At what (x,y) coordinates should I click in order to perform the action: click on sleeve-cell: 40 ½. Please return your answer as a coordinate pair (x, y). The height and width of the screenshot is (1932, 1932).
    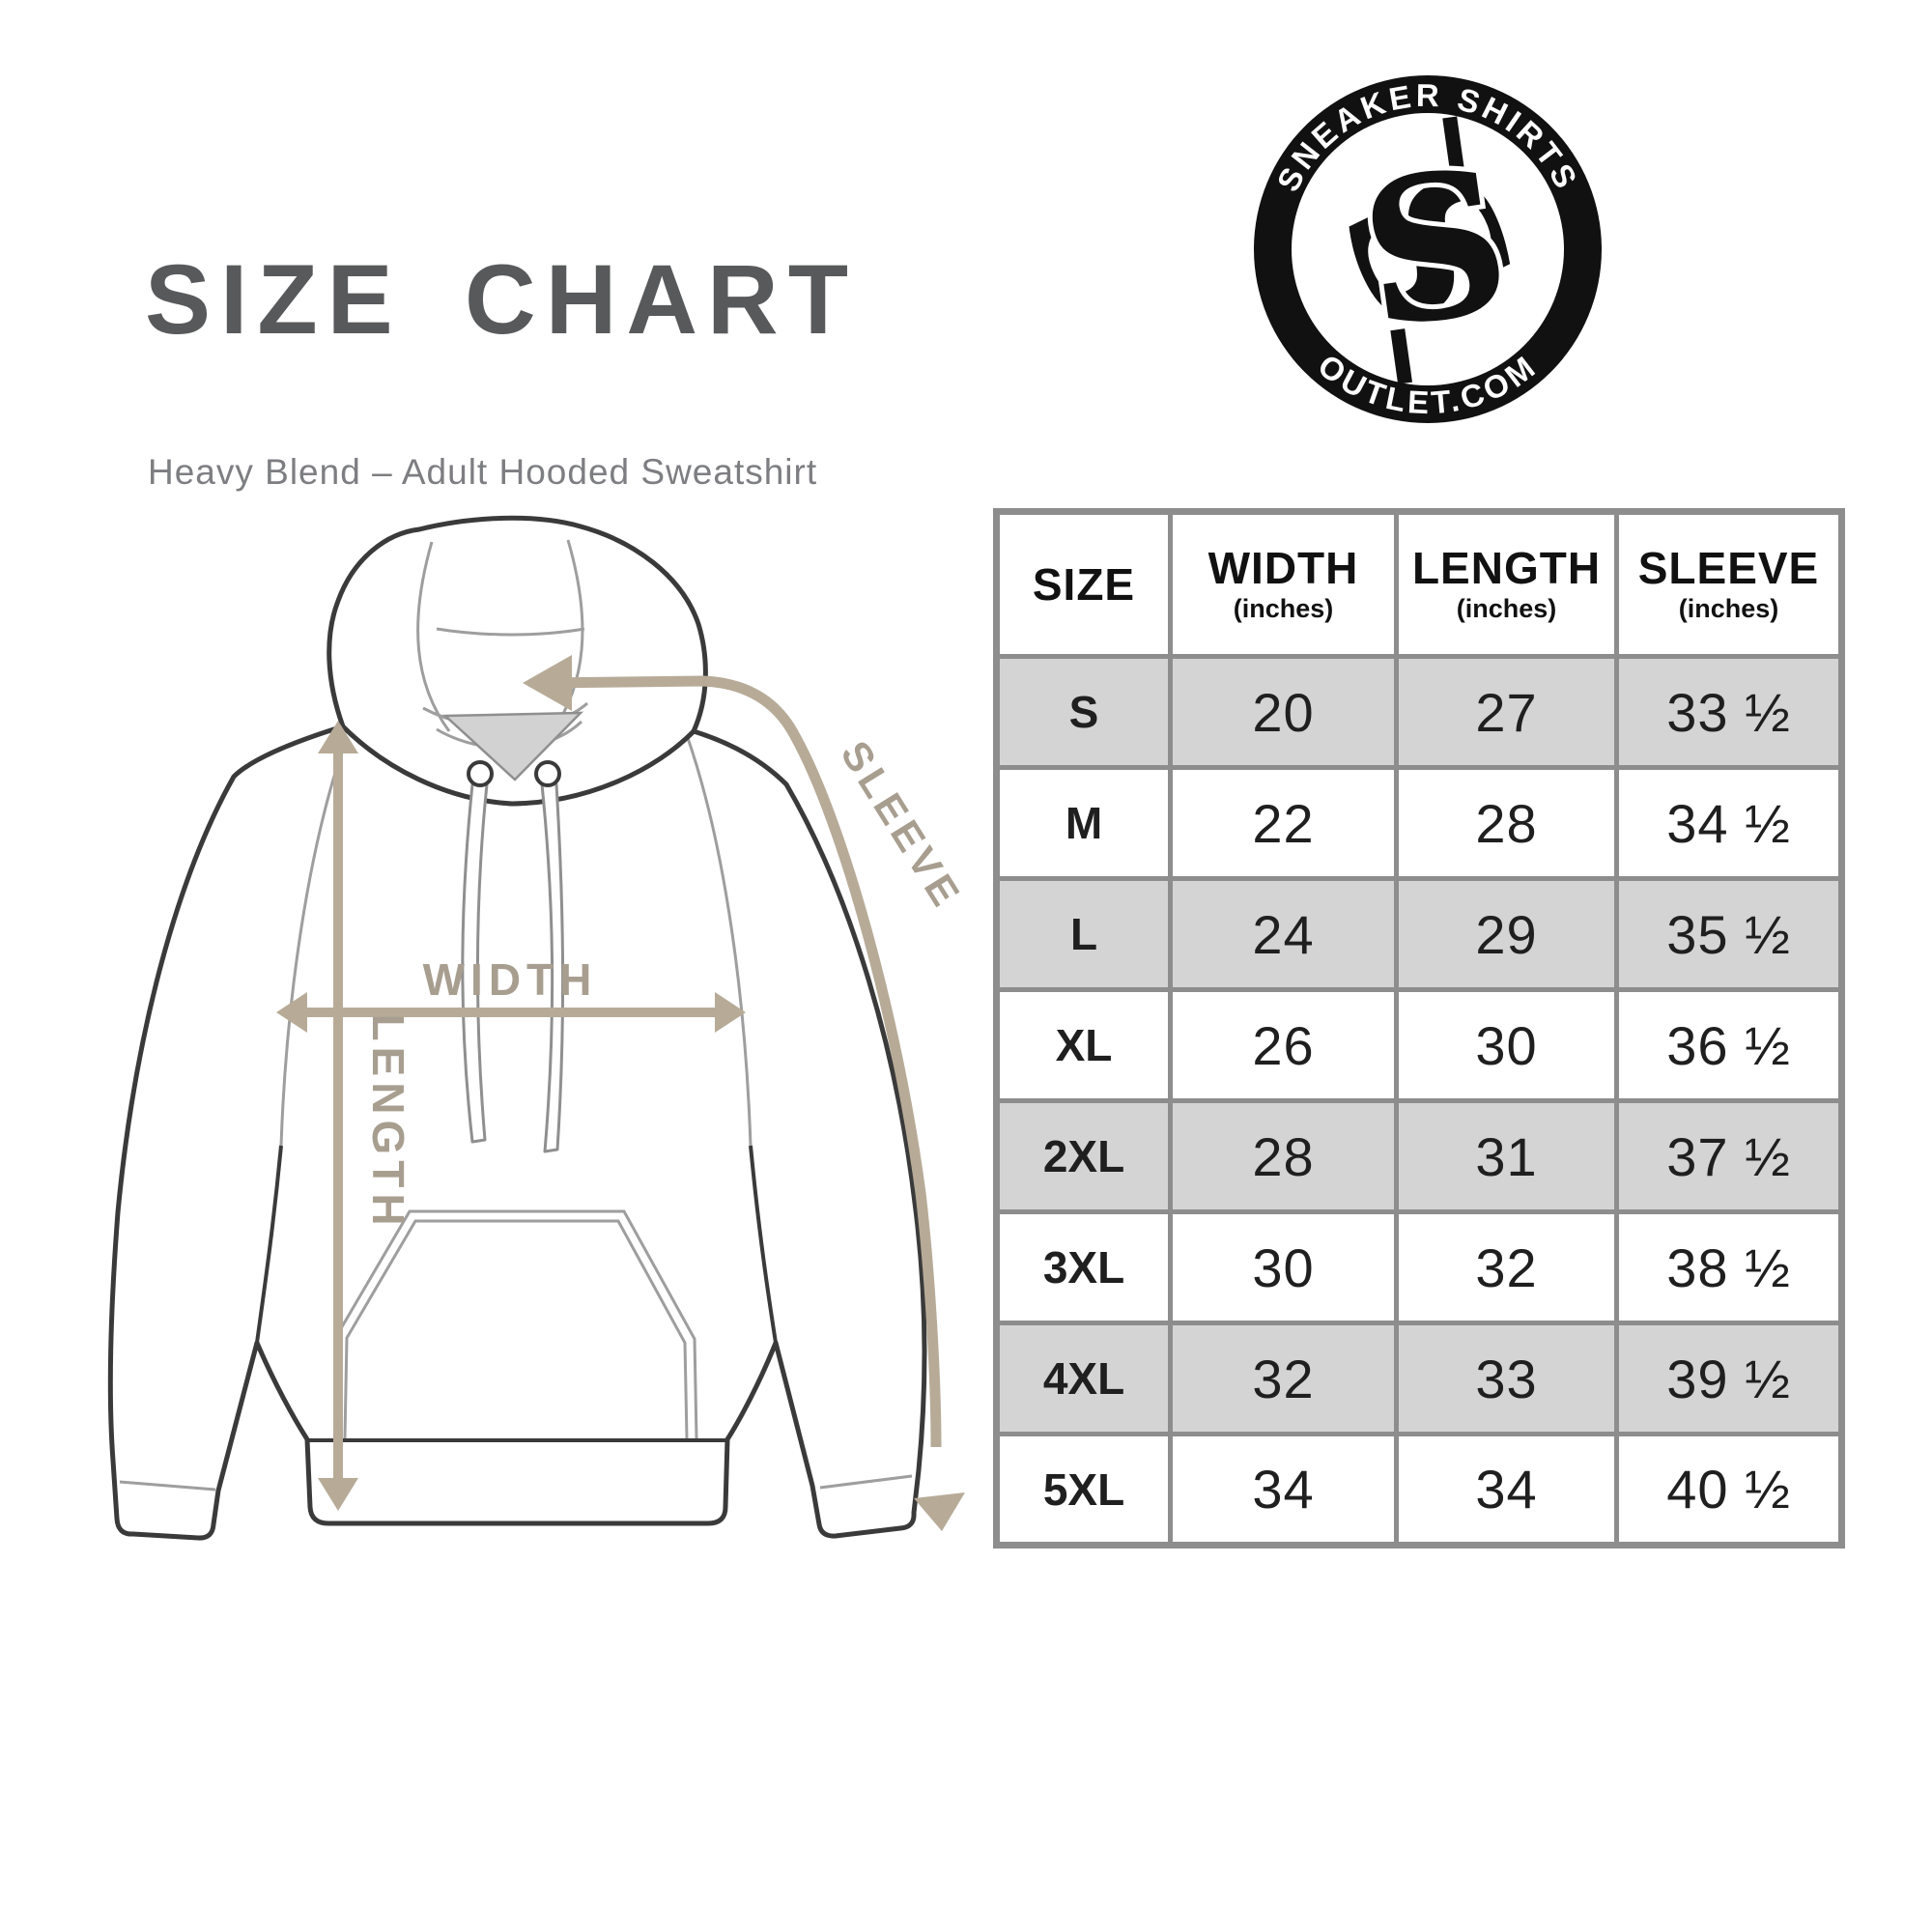
    Looking at the image, I should click on (1729, 1490).